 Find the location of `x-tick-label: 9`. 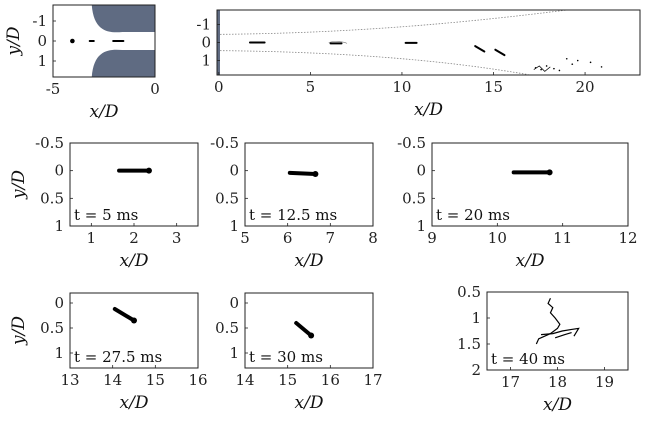

x-tick-label: 9 is located at coordinates (432, 238).